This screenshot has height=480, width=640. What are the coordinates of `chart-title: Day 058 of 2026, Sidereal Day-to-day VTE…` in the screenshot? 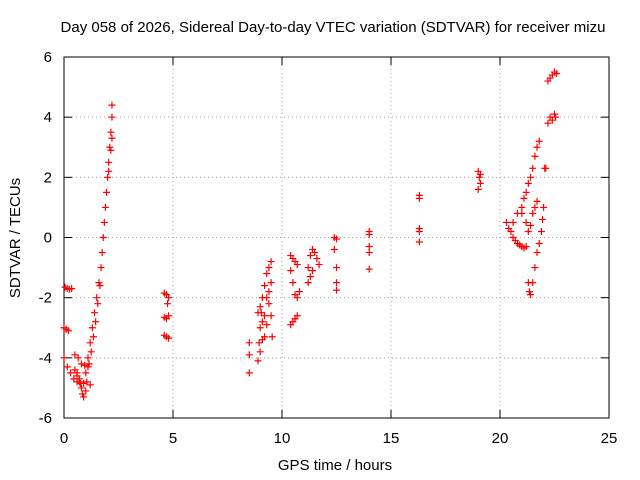 It's located at (333, 27).